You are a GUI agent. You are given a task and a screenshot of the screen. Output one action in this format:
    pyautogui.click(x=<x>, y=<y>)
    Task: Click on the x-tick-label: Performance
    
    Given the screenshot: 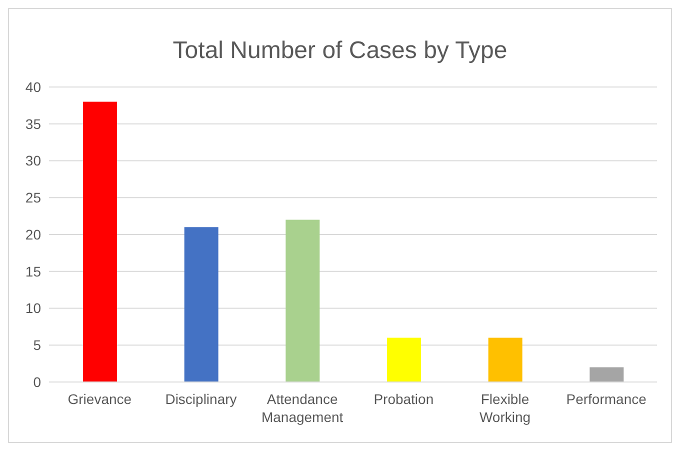 What is the action you would take?
    pyautogui.click(x=606, y=399)
    